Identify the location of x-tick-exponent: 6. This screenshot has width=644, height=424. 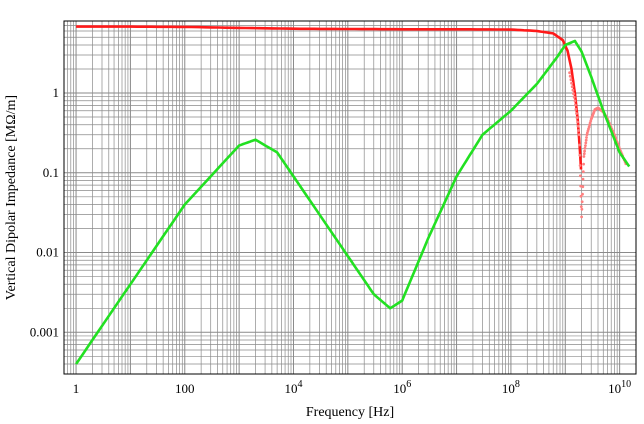
(408, 384).